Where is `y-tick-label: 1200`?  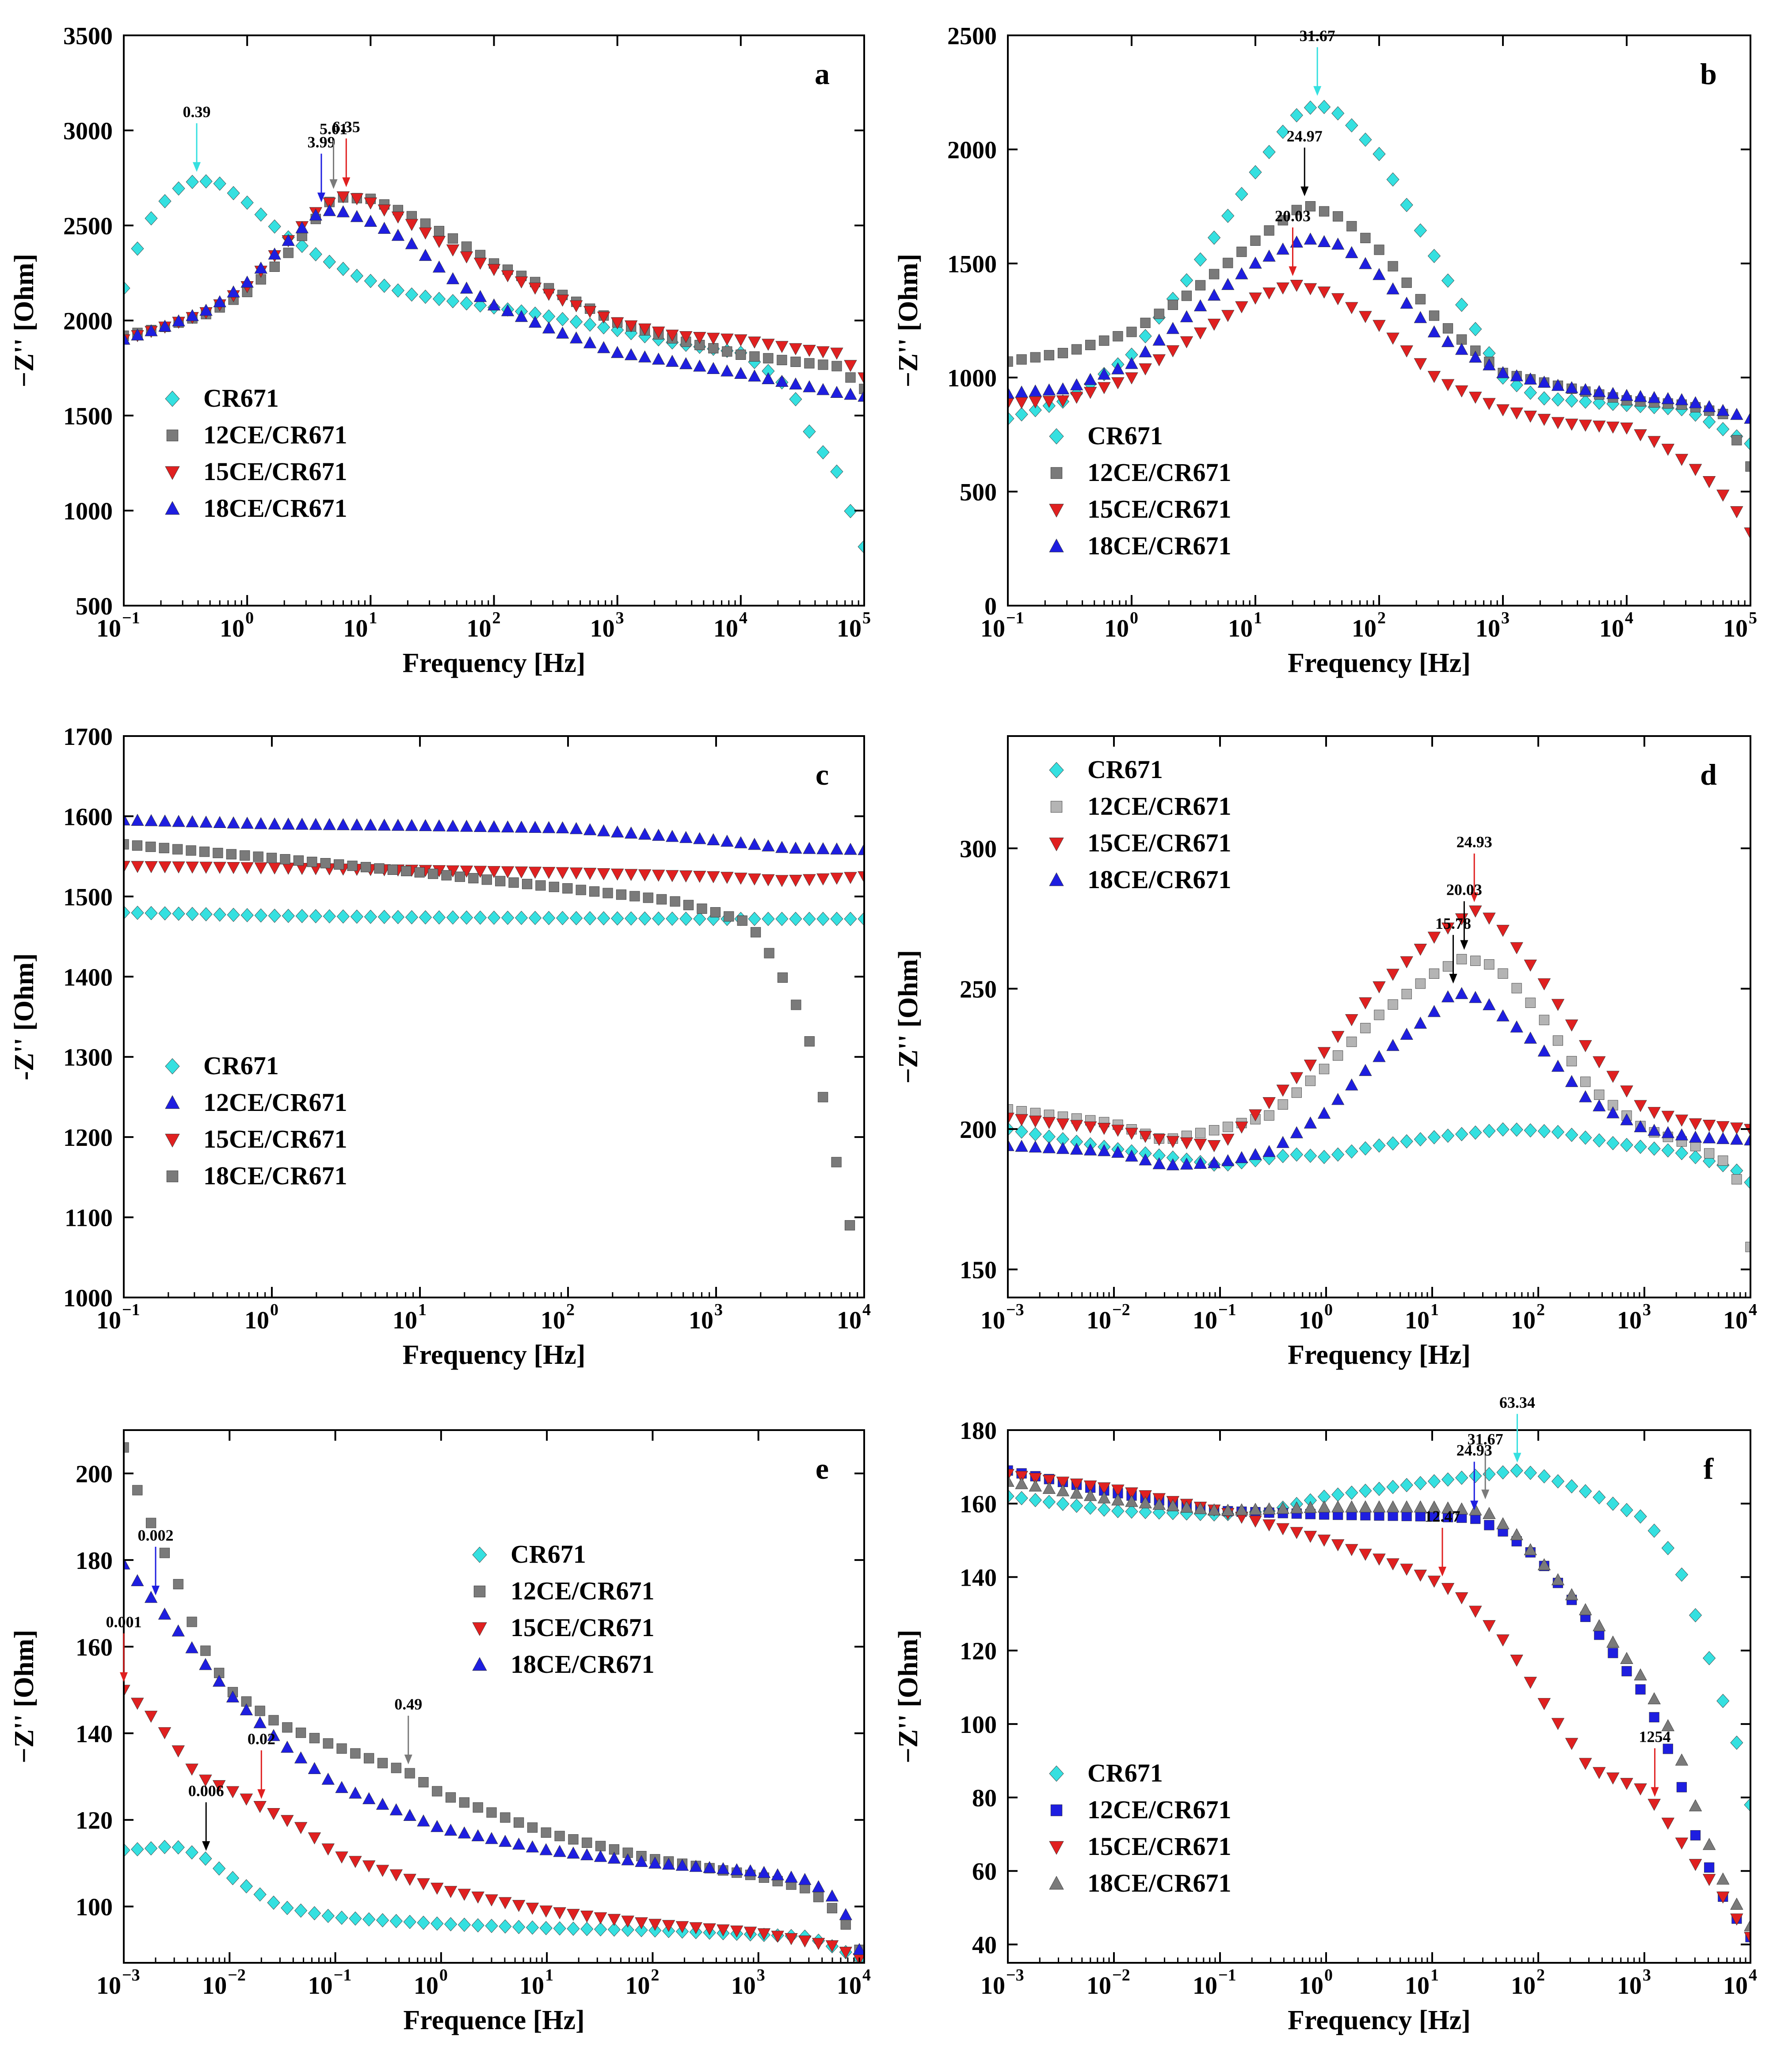 y-tick-label: 1200 is located at coordinates (88, 1138).